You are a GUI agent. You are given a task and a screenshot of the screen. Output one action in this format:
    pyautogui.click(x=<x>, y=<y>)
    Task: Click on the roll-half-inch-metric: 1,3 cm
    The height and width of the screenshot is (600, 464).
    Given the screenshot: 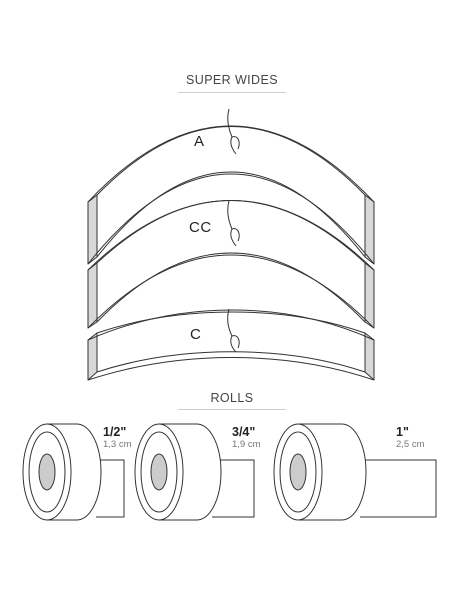 What is the action you would take?
    pyautogui.click(x=117, y=444)
    